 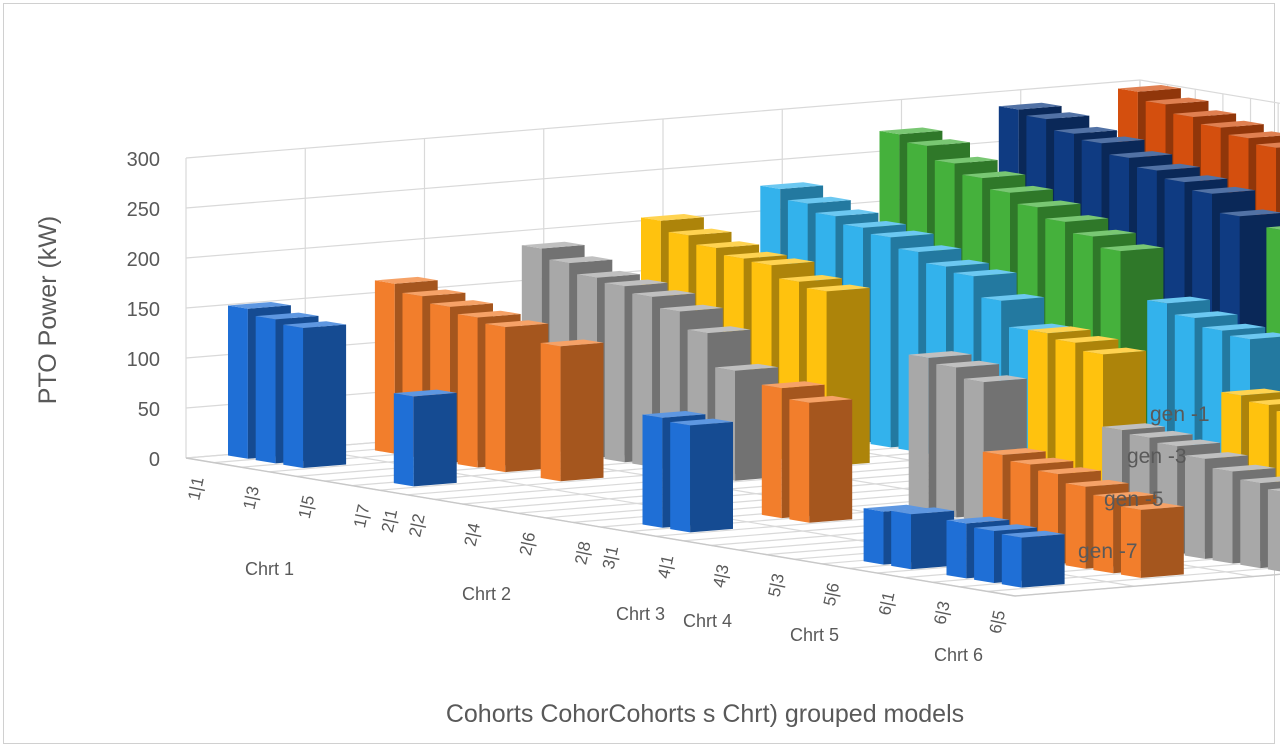 I want to click on x-tick-label: 4|1, so click(x=665, y=566).